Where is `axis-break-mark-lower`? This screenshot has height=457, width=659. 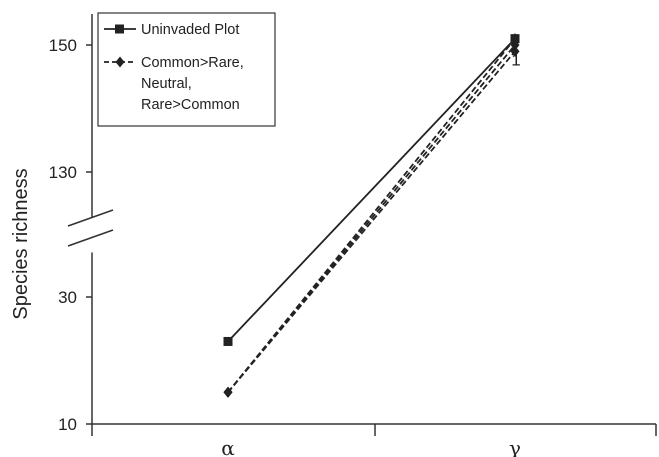 axis-break-mark-lower is located at coordinates (90, 238).